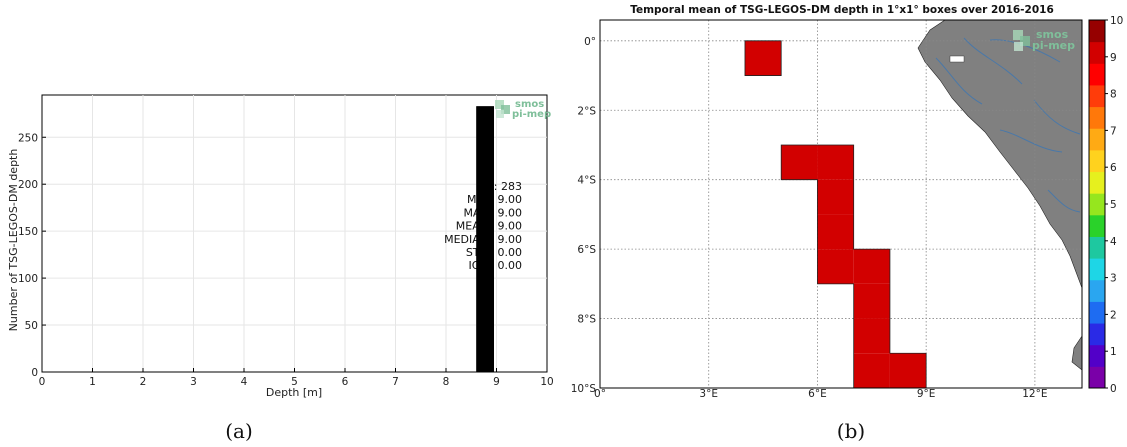  Describe the element at coordinates (1113, 242) in the screenshot. I see `colorbar-tick-label: 4` at that location.